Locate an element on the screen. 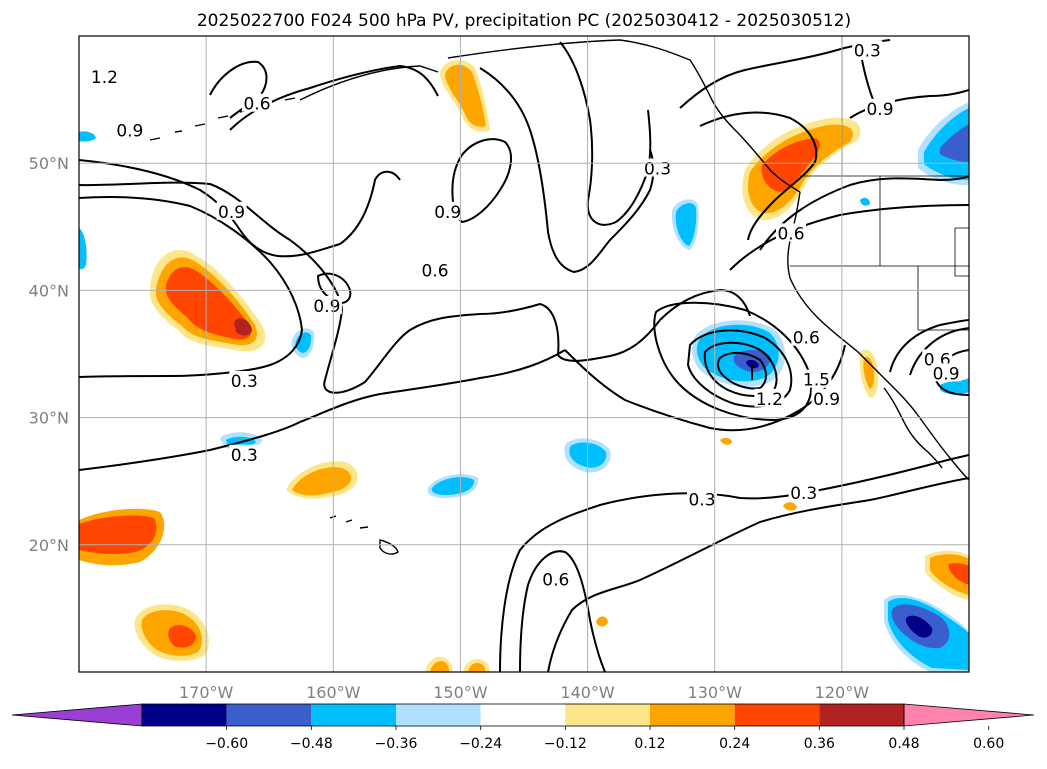  longitude-tick-label: 120°W is located at coordinates (842, 692).